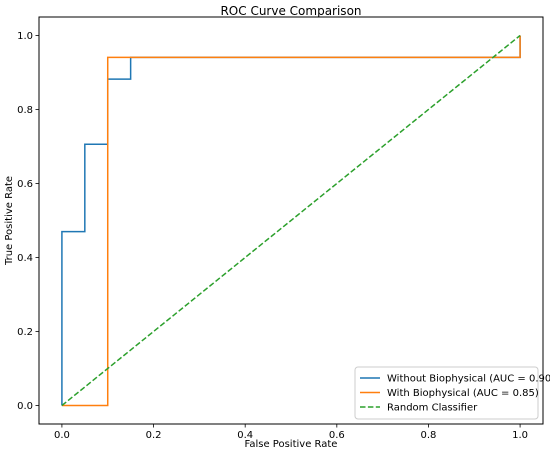  What do you see at coordinates (9, 221) in the screenshot?
I see `y-axis-label: True Positive Rate` at bounding box center [9, 221].